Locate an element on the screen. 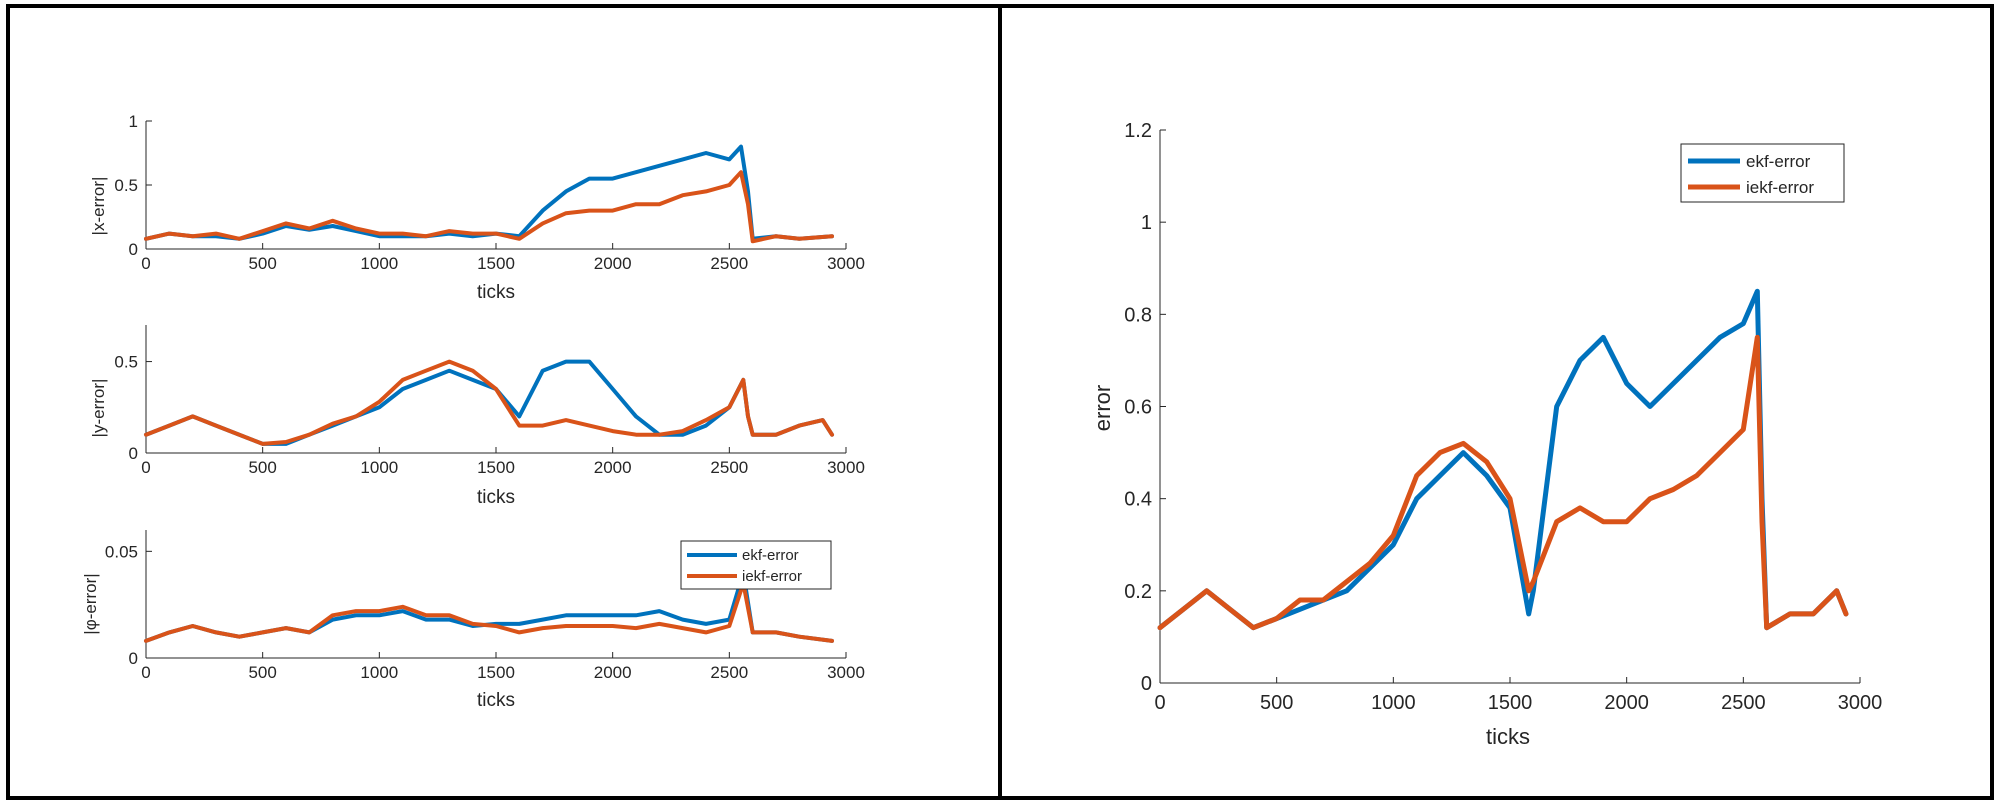  phi-error-x-tick-label: 3000 is located at coordinates (846, 672).